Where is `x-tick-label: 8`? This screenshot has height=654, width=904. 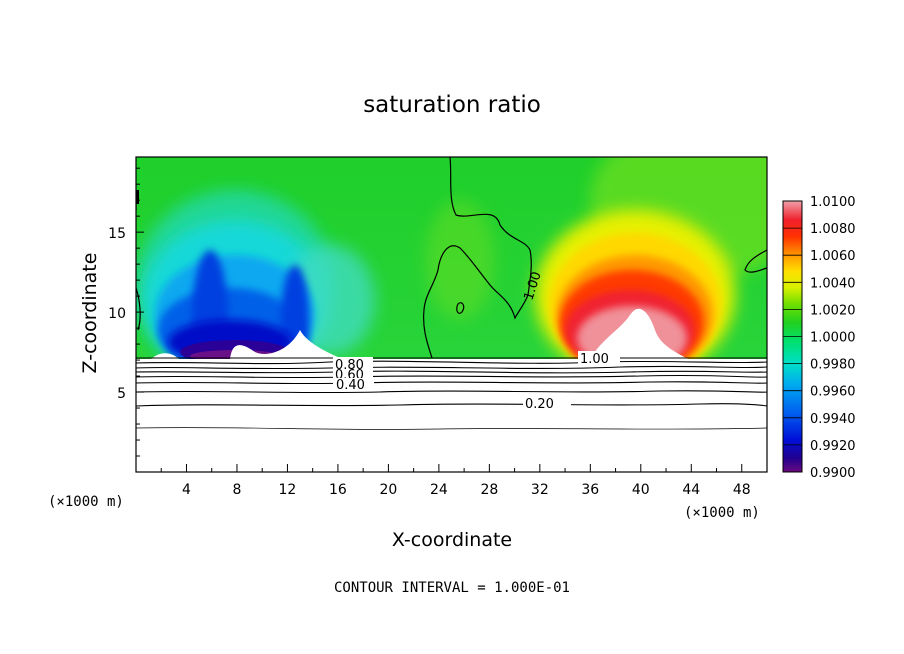
x-tick-label: 8 is located at coordinates (236, 490).